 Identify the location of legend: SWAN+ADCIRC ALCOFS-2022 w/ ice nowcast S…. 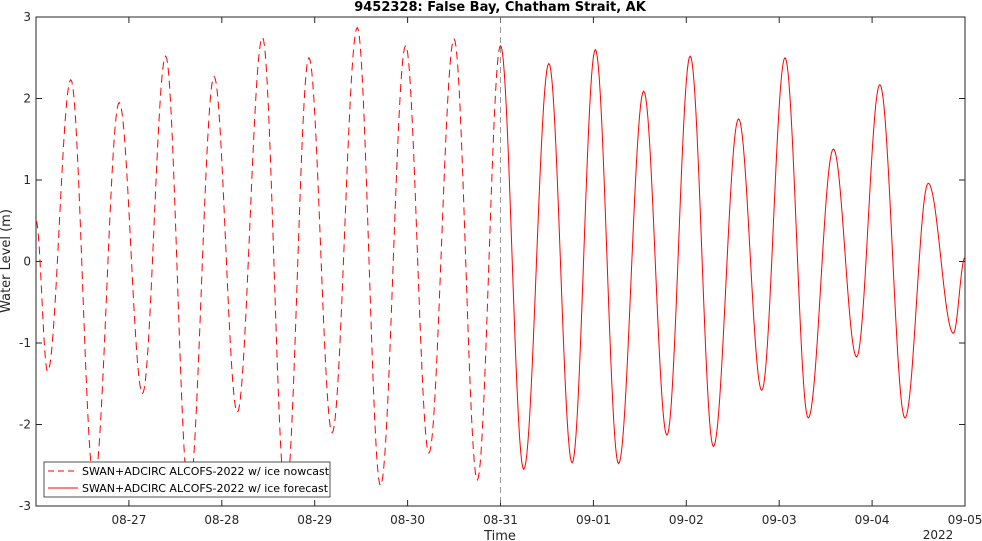
(187, 479).